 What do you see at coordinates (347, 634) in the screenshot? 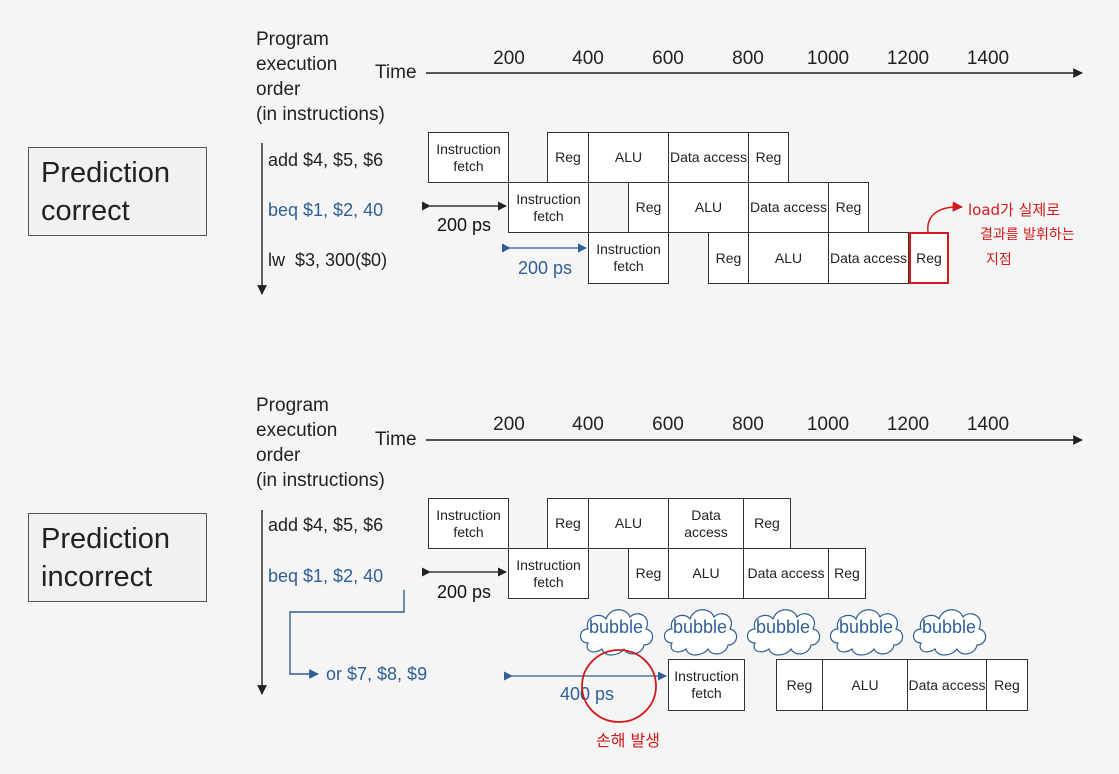
I see `branch-arrow` at bounding box center [347, 634].